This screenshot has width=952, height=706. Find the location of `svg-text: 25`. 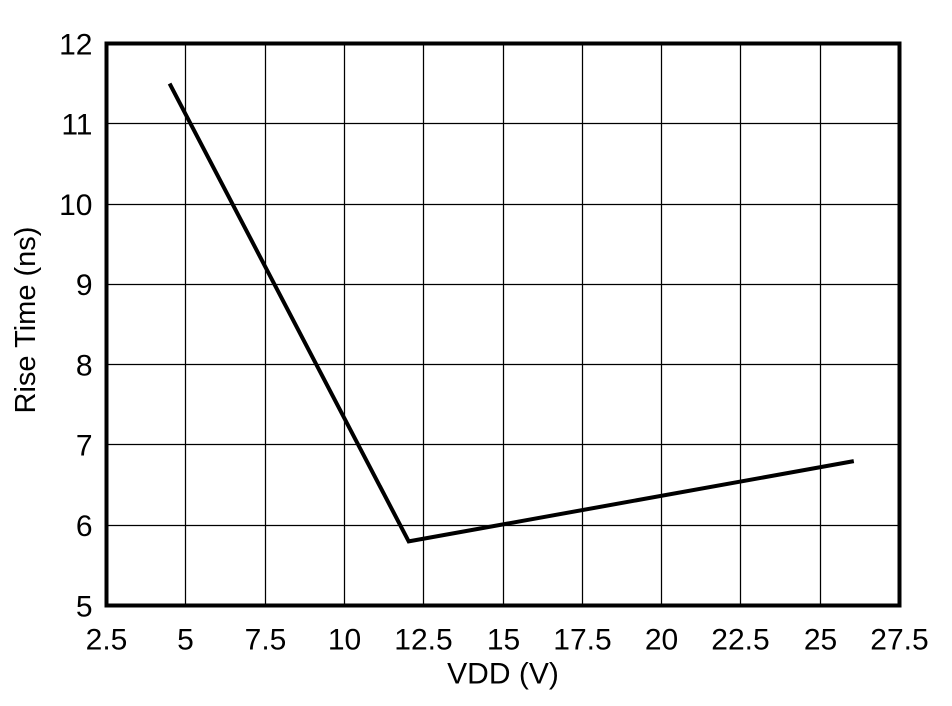

svg-text: 25 is located at coordinates (820, 640).